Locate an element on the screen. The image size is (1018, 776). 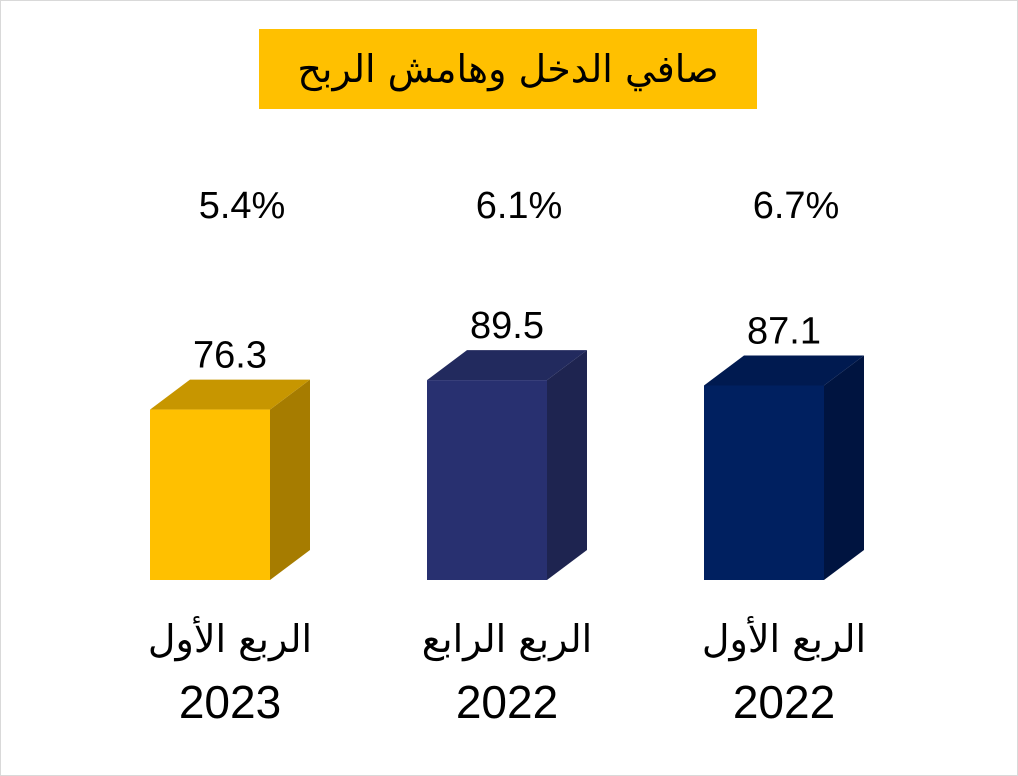
category-label: الربع الرابع is located at coordinates (507, 639).